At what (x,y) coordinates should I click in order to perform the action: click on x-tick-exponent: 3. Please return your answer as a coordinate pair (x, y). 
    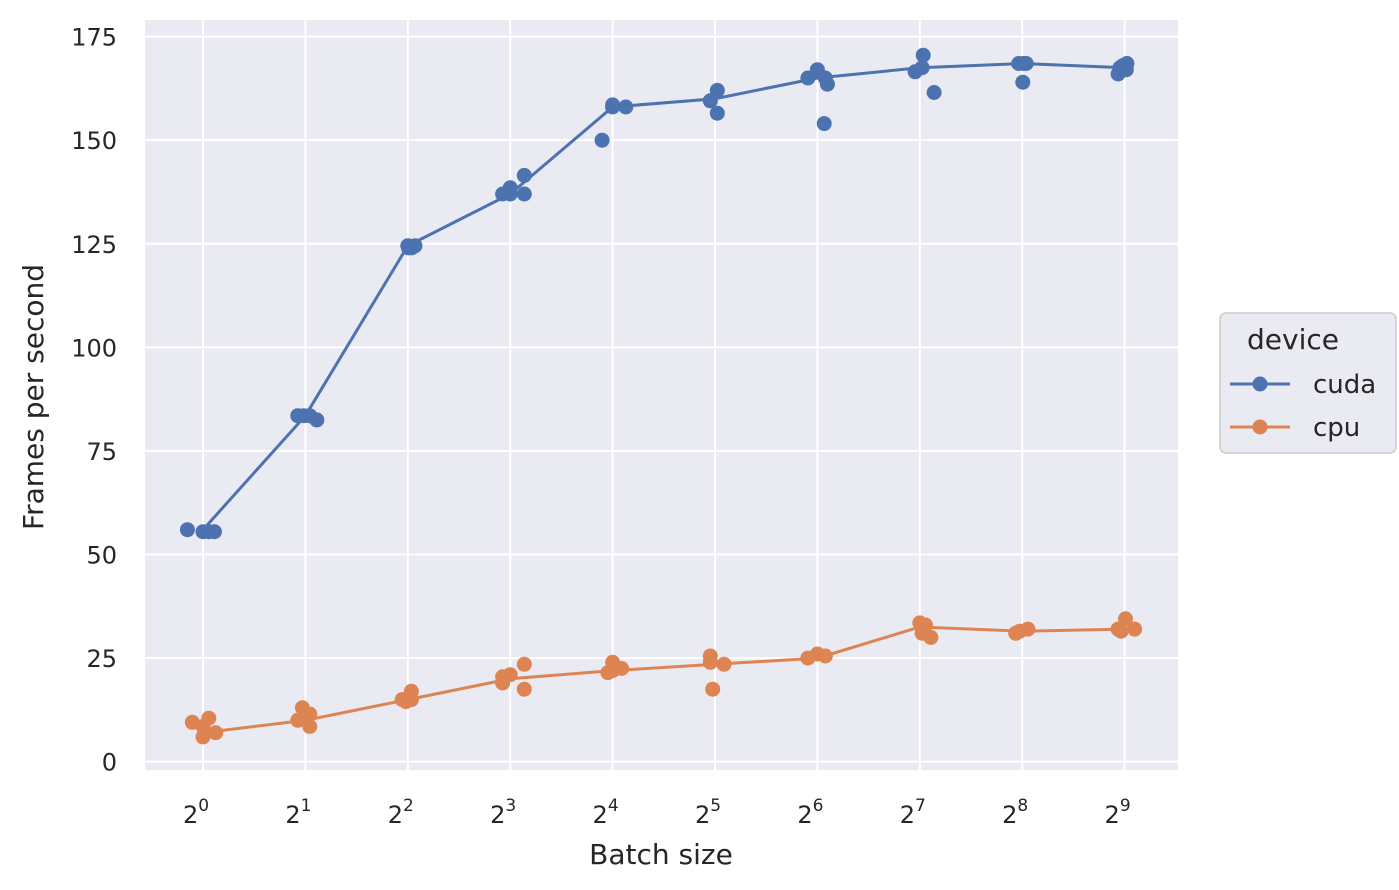
    Looking at the image, I should click on (510, 806).